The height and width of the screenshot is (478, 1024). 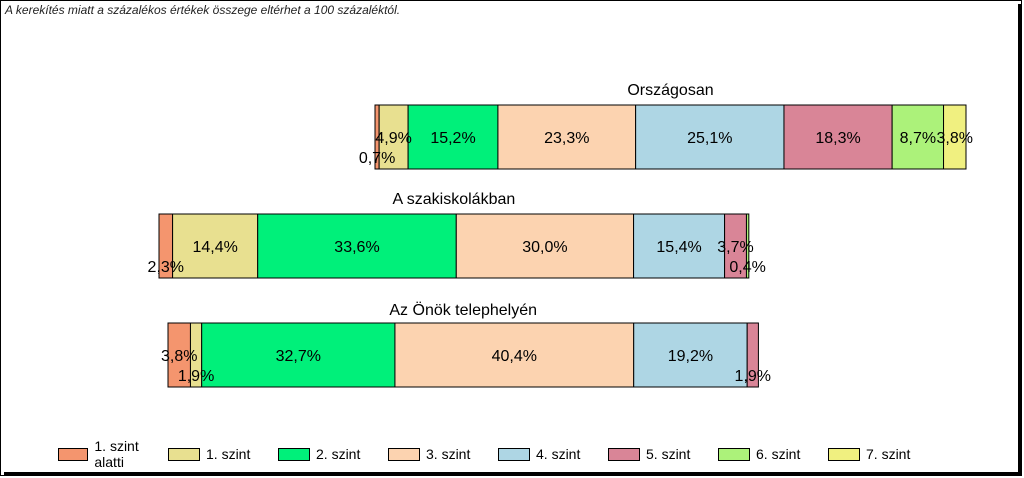 What do you see at coordinates (454, 199) in the screenshot?
I see `group-title: A szakiskolákban` at bounding box center [454, 199].